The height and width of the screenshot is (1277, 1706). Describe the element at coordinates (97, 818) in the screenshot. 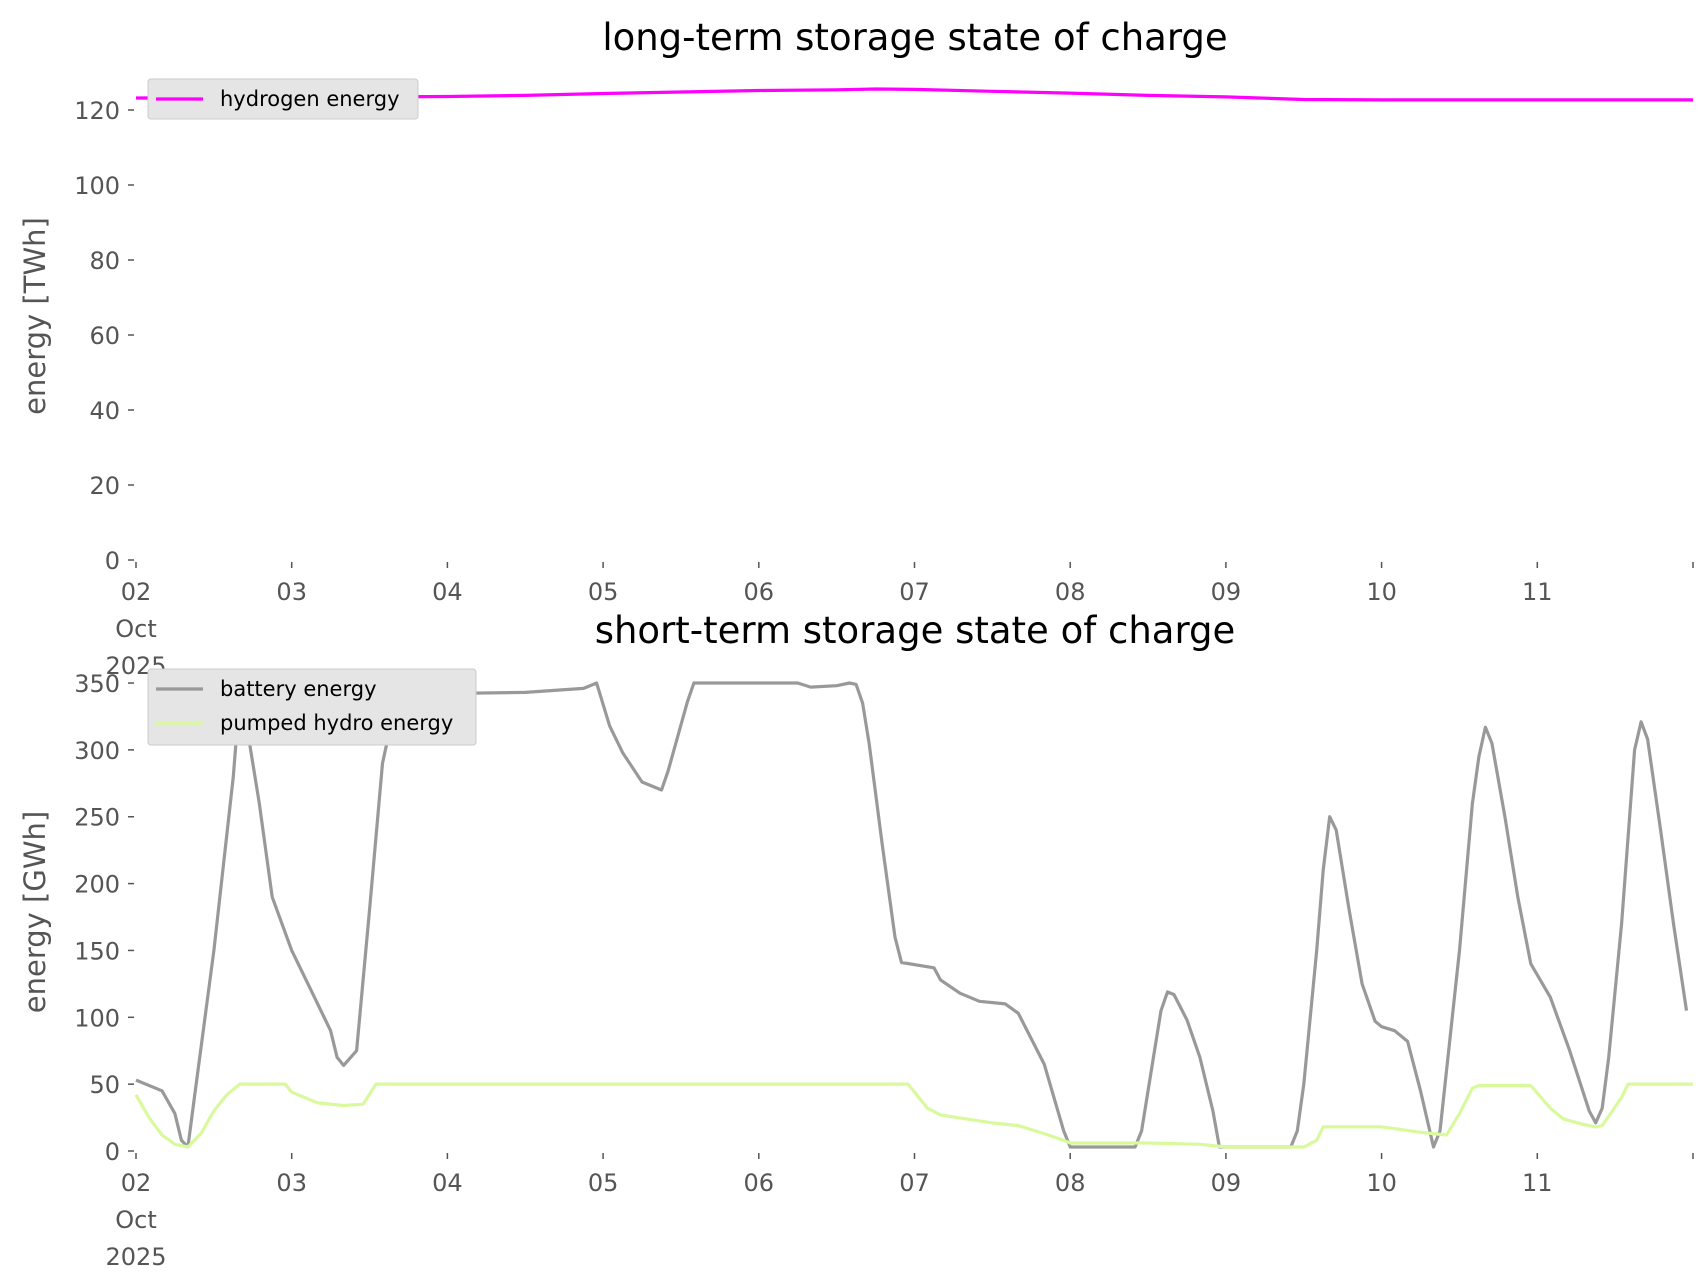

I see `y-tick-label: 250` at that location.